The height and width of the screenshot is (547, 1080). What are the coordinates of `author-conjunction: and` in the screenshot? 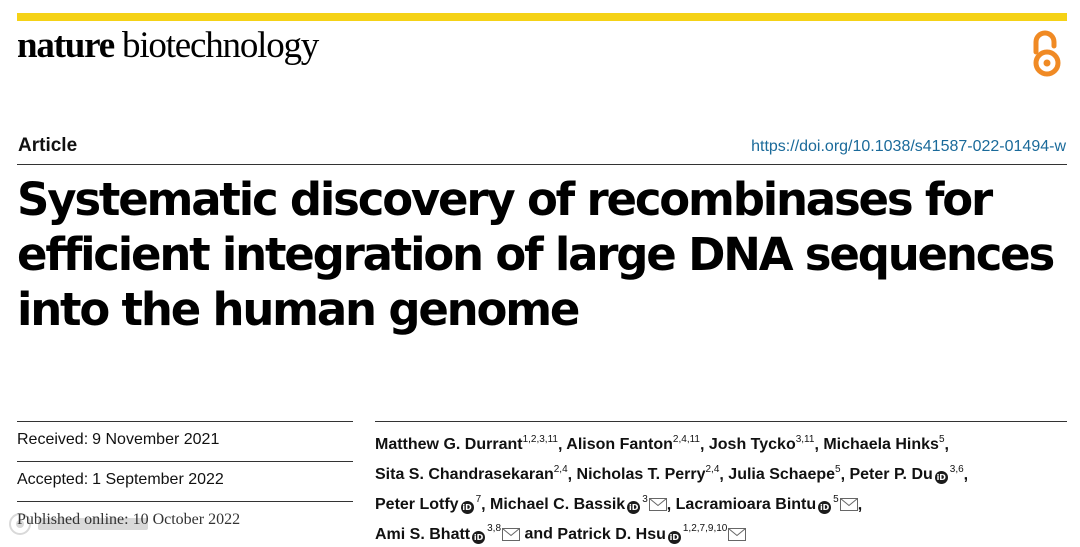 It's located at (538, 534).